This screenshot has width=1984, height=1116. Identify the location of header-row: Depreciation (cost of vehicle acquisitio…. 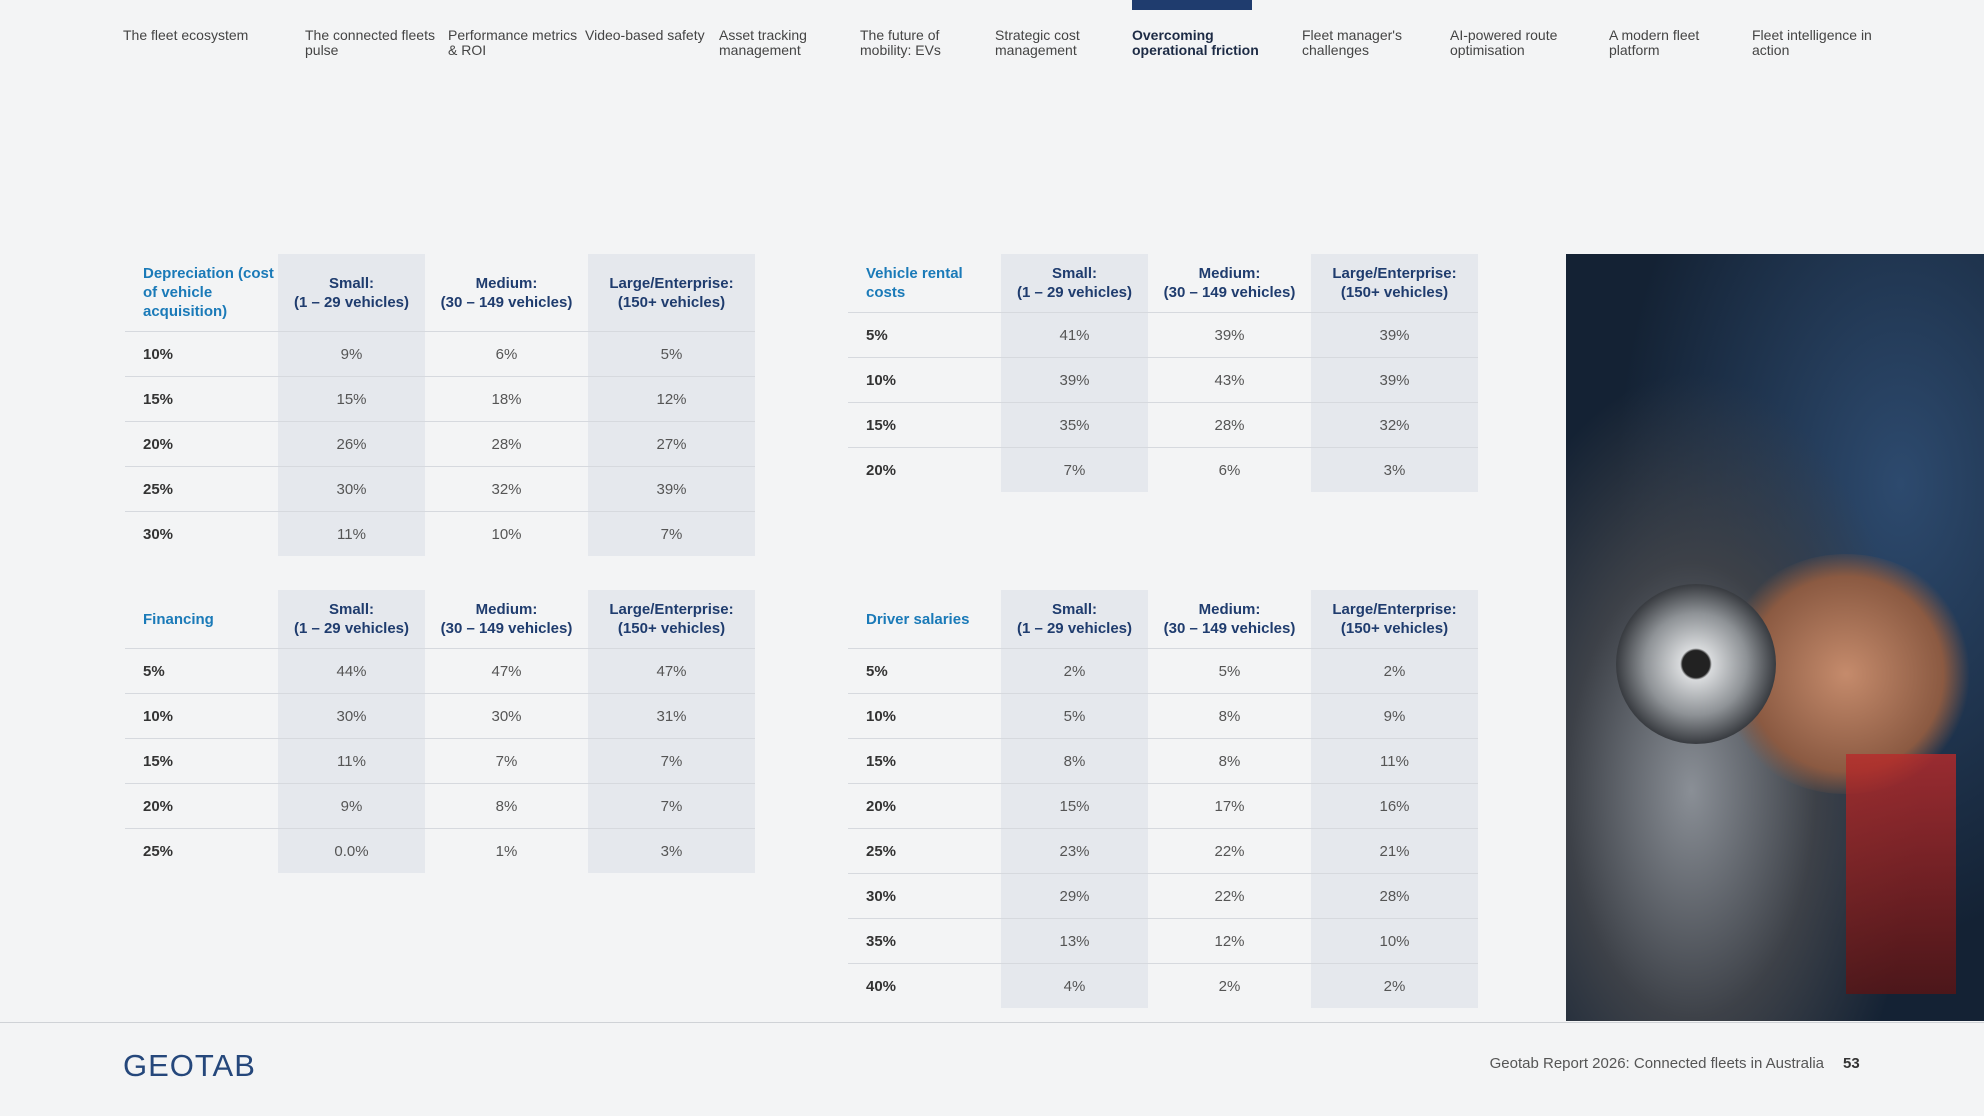
(440, 293).